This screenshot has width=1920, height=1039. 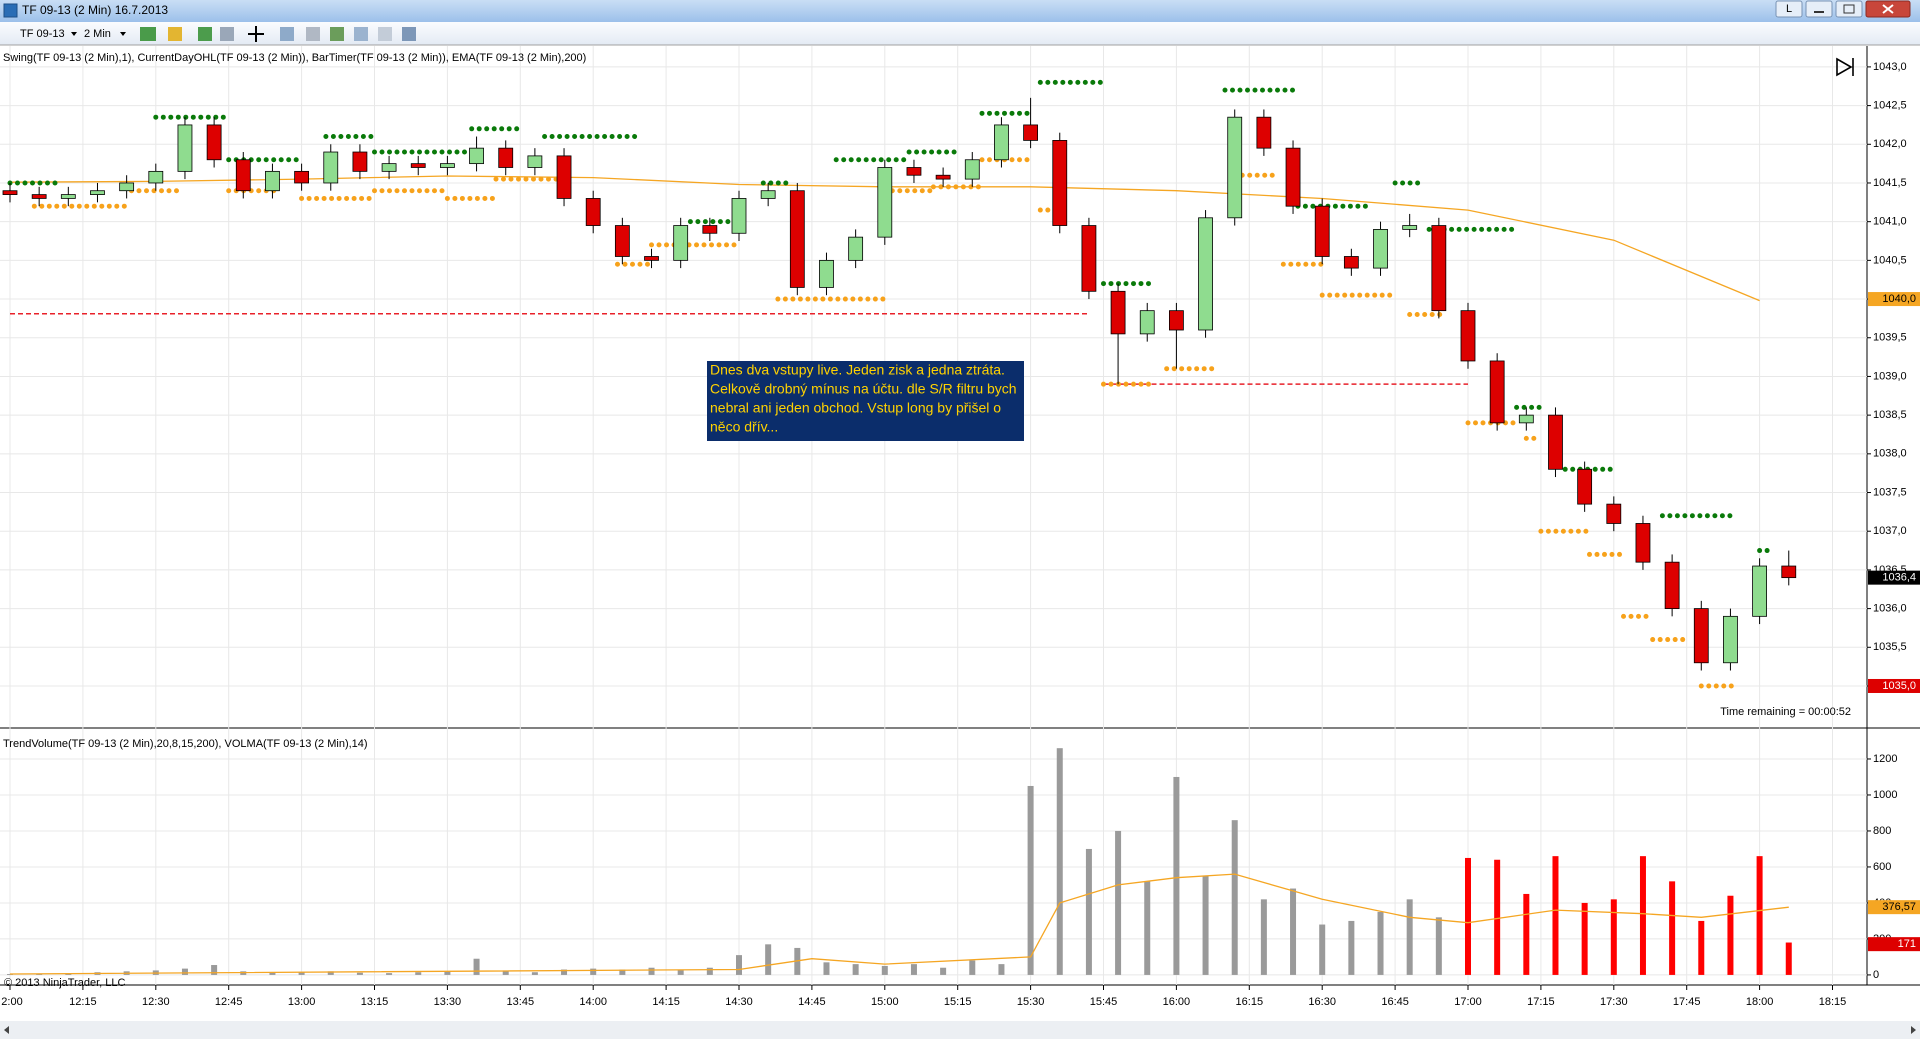 What do you see at coordinates (42, 34) in the screenshot?
I see `instrument-selector: TF 09-13` at bounding box center [42, 34].